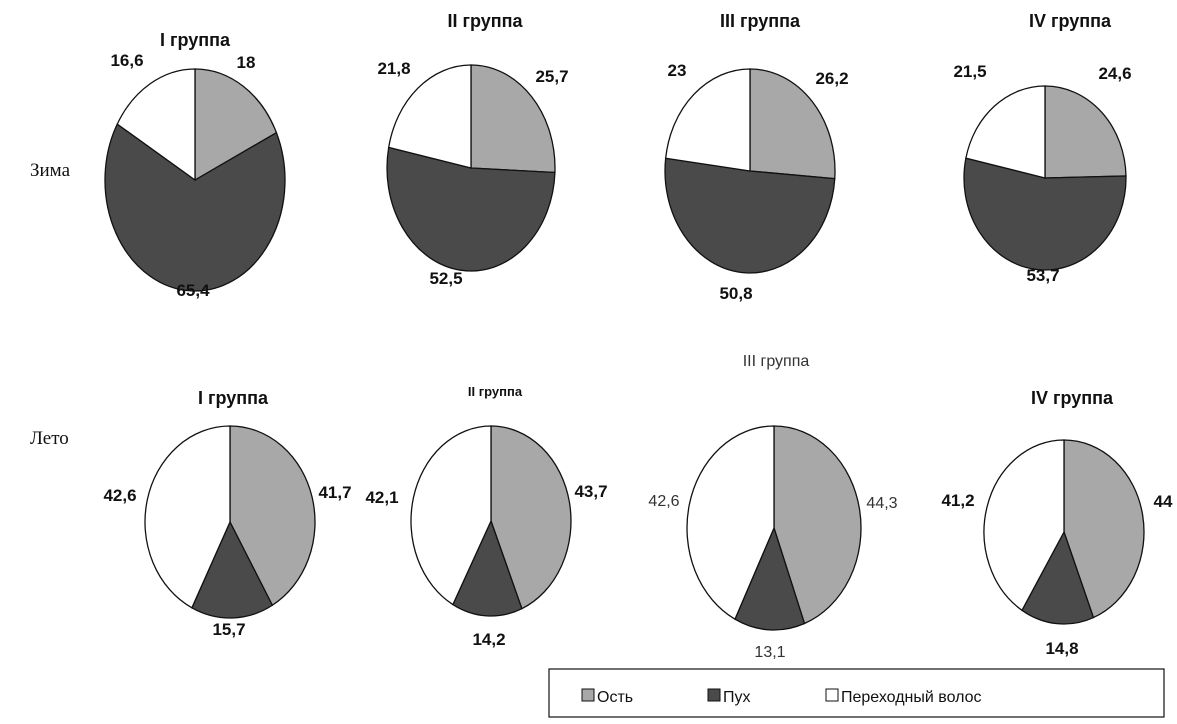 The height and width of the screenshot is (724, 1177). Describe the element at coordinates (1042, 275) in the screenshot. I see `data-label-pukh: 53,7` at that location.